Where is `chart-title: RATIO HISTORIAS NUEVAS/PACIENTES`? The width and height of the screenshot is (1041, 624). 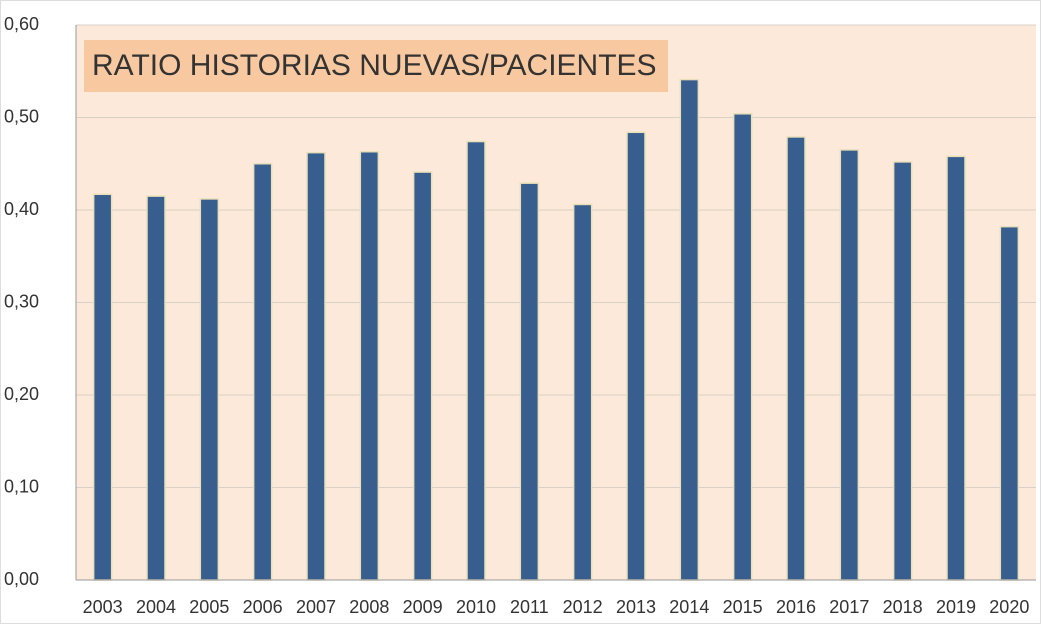
chart-title: RATIO HISTORIAS NUEVAS/PACIENTES is located at coordinates (374, 65).